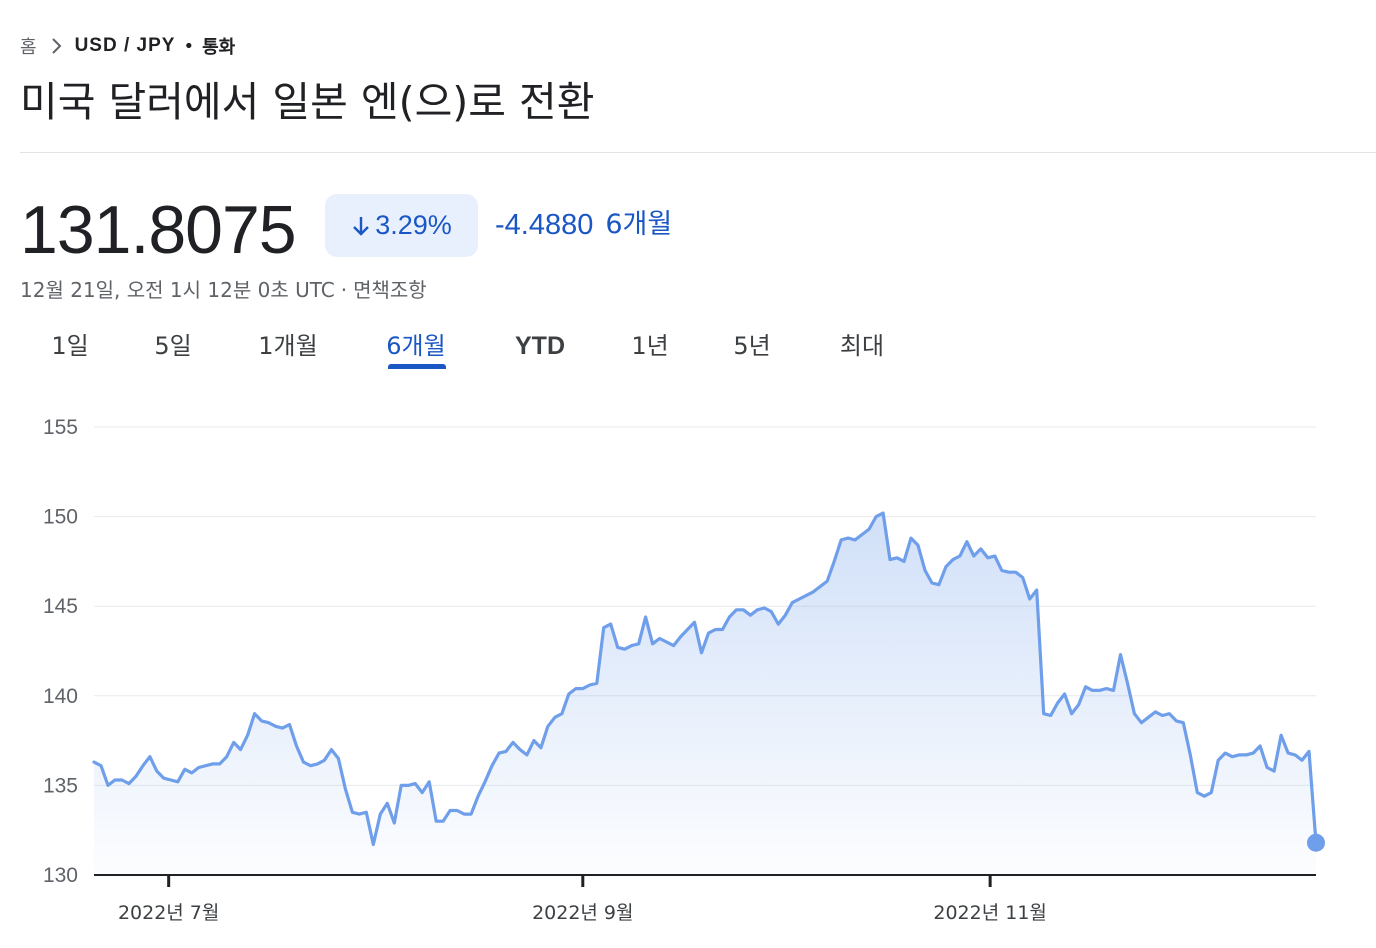  What do you see at coordinates (307, 102) in the screenshot?
I see `page-title: 미국 달러에서 일본 엔(으)로 전환` at bounding box center [307, 102].